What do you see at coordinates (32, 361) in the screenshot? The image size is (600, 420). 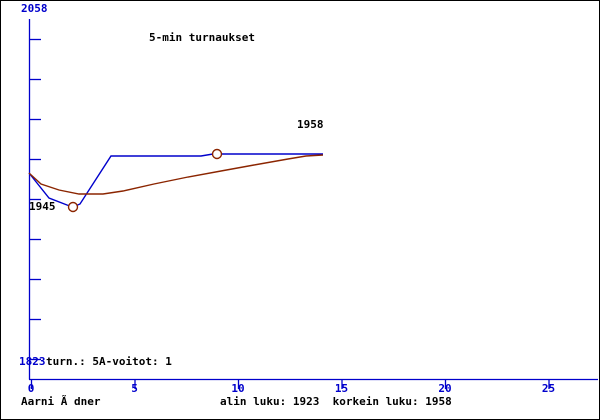 I see `y-axis-bottom-label: 1823` at bounding box center [32, 361].